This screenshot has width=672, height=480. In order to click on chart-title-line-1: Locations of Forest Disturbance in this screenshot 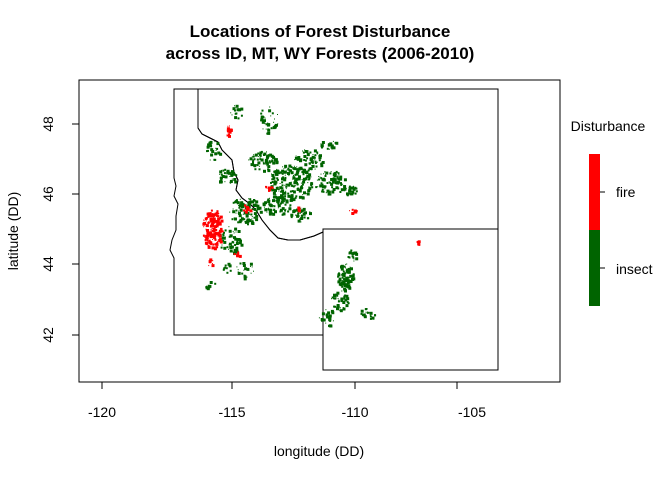, I will do `click(320, 31)`.